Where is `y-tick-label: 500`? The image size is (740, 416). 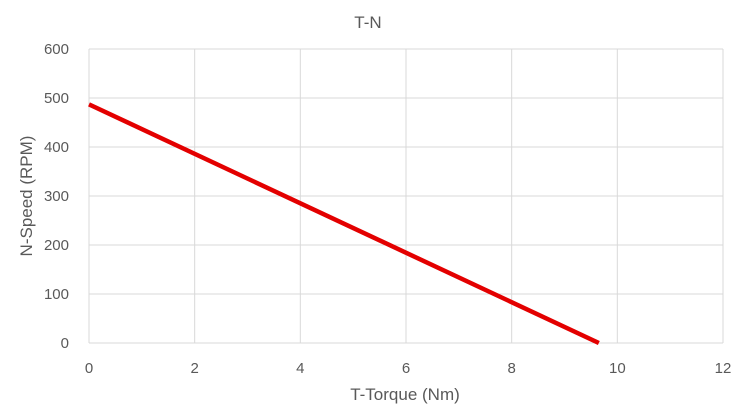 y-tick-label: 500 is located at coordinates (56, 98).